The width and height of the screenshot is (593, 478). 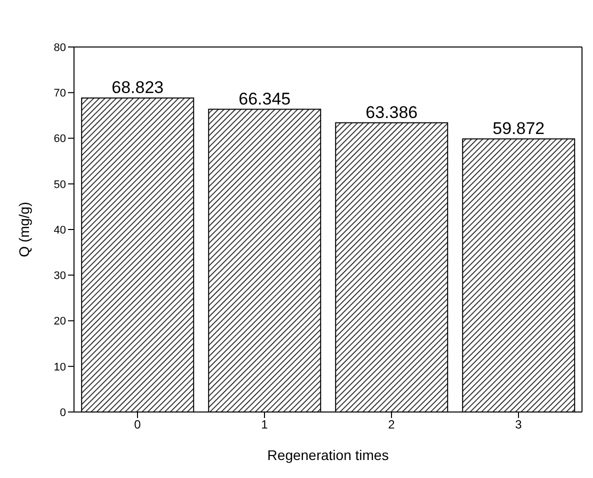 What do you see at coordinates (518, 425) in the screenshot?
I see `x-tick-label: 3` at bounding box center [518, 425].